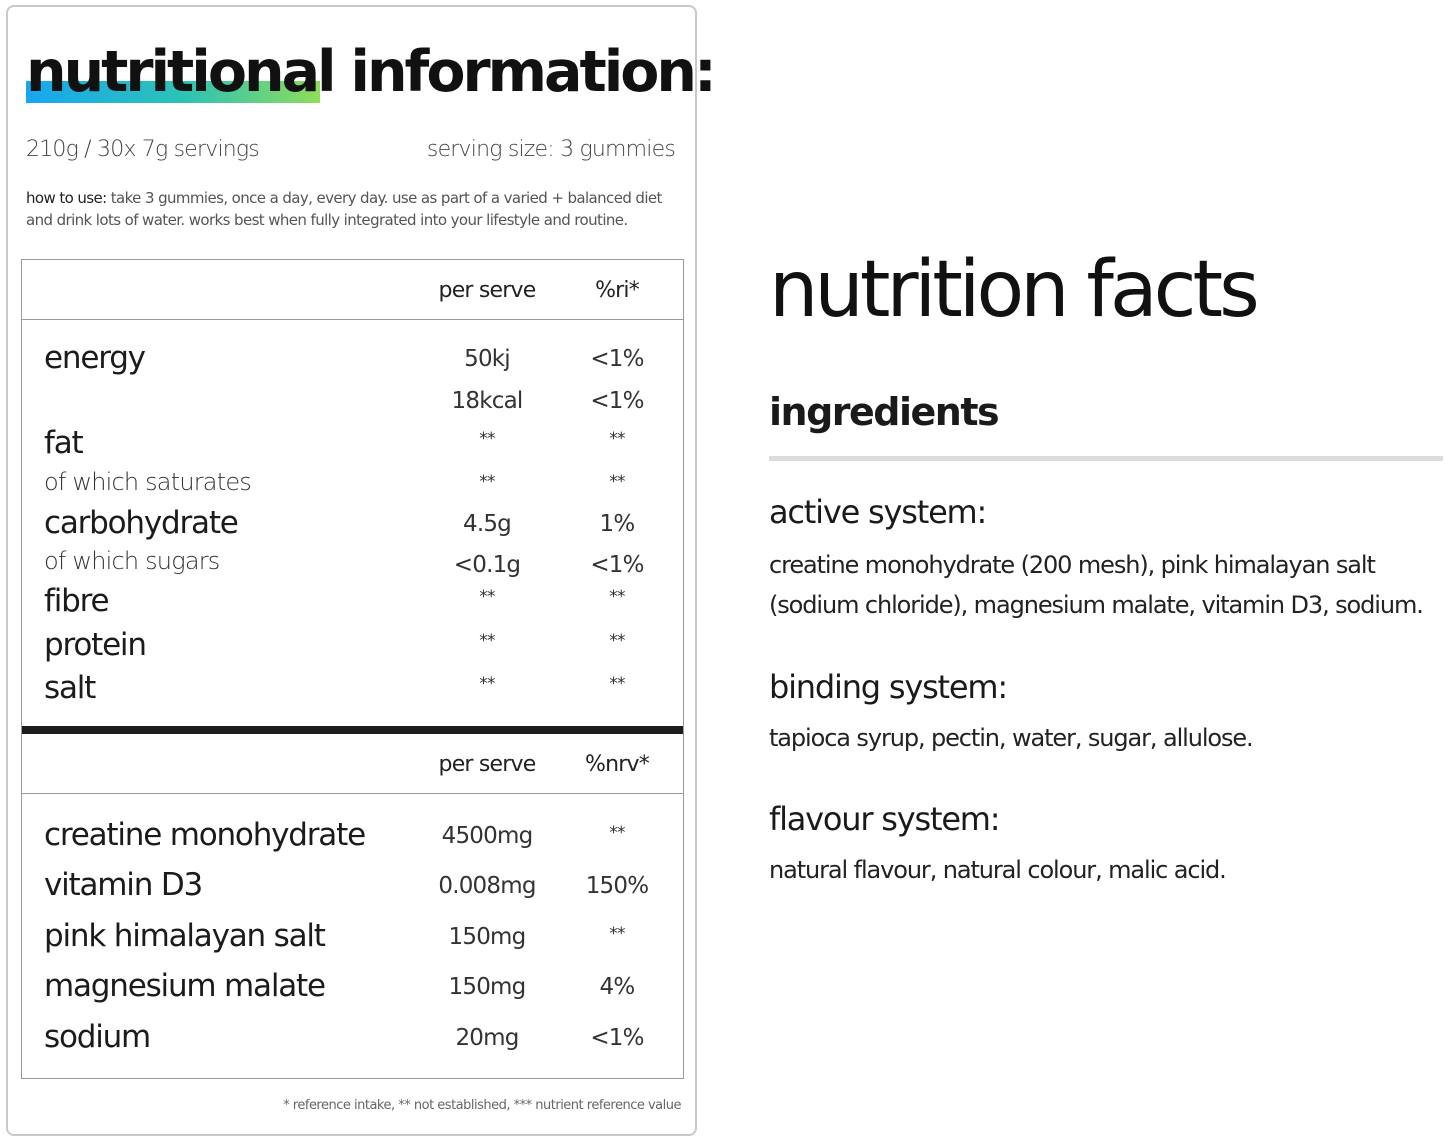 This screenshot has height=1142, width=1445. What do you see at coordinates (617, 764) in the screenshot?
I see `table2-col-nrv: %nrv*` at bounding box center [617, 764].